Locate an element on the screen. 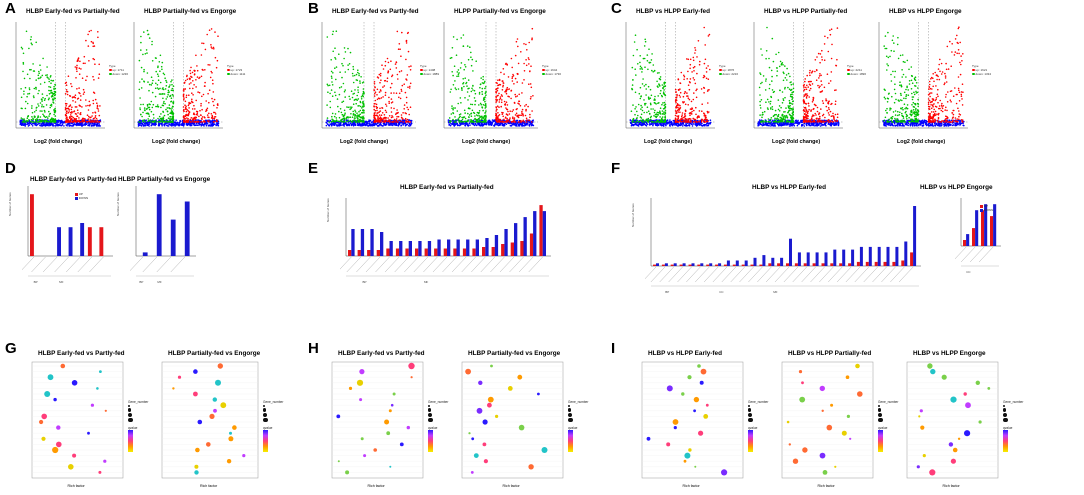  bubble-svg-g2 is located at coordinates (210, 420).